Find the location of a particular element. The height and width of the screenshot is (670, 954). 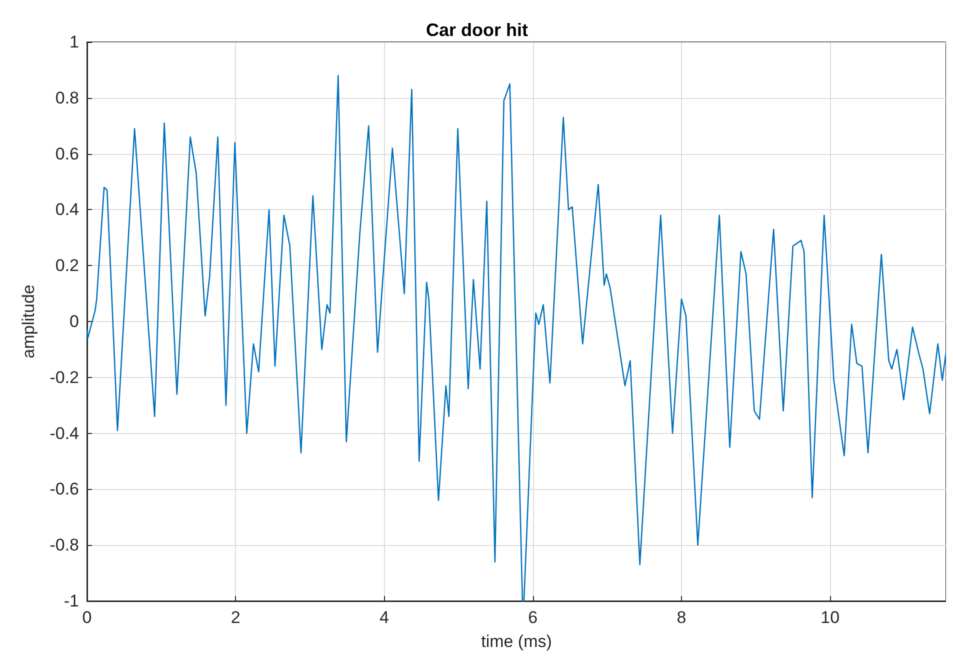

x-tick-label: 8 is located at coordinates (681, 617).